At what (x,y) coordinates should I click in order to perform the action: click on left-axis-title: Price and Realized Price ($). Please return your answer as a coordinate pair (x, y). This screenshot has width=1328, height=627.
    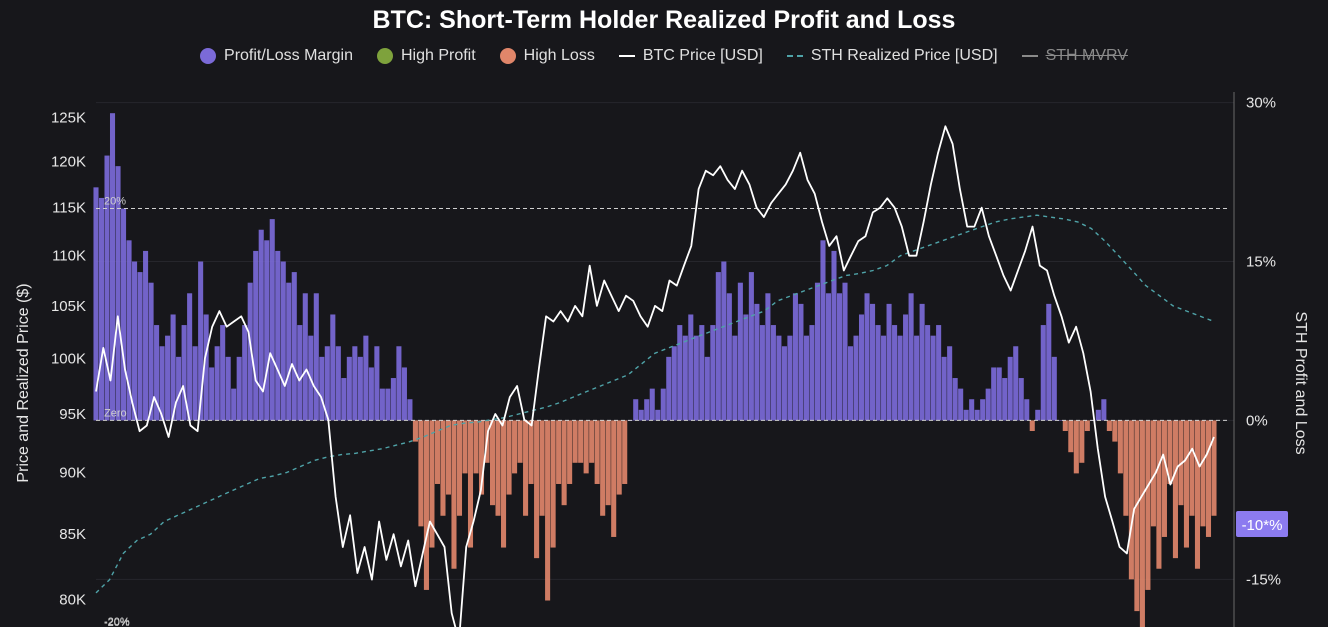
    Looking at the image, I should click on (23, 382).